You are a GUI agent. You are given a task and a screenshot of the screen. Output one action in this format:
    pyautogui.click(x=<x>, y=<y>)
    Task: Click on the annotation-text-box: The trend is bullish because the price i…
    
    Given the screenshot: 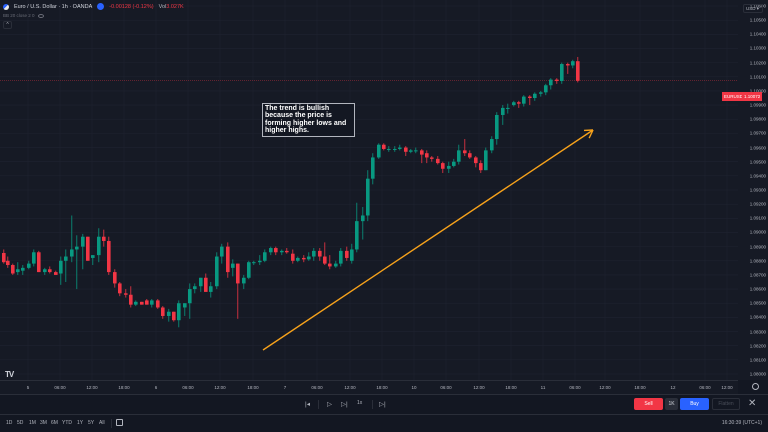 What is the action you would take?
    pyautogui.click(x=308, y=120)
    